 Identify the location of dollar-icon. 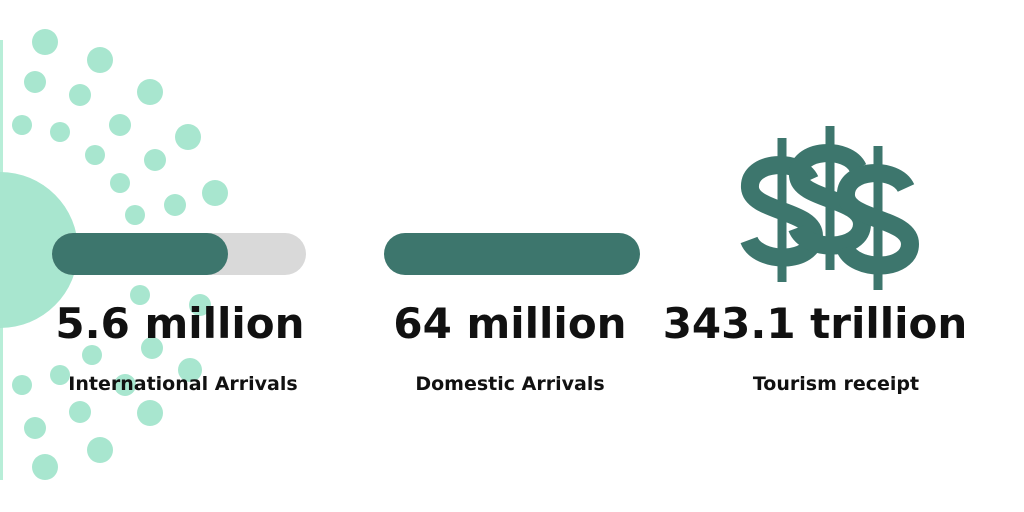
(830, 208).